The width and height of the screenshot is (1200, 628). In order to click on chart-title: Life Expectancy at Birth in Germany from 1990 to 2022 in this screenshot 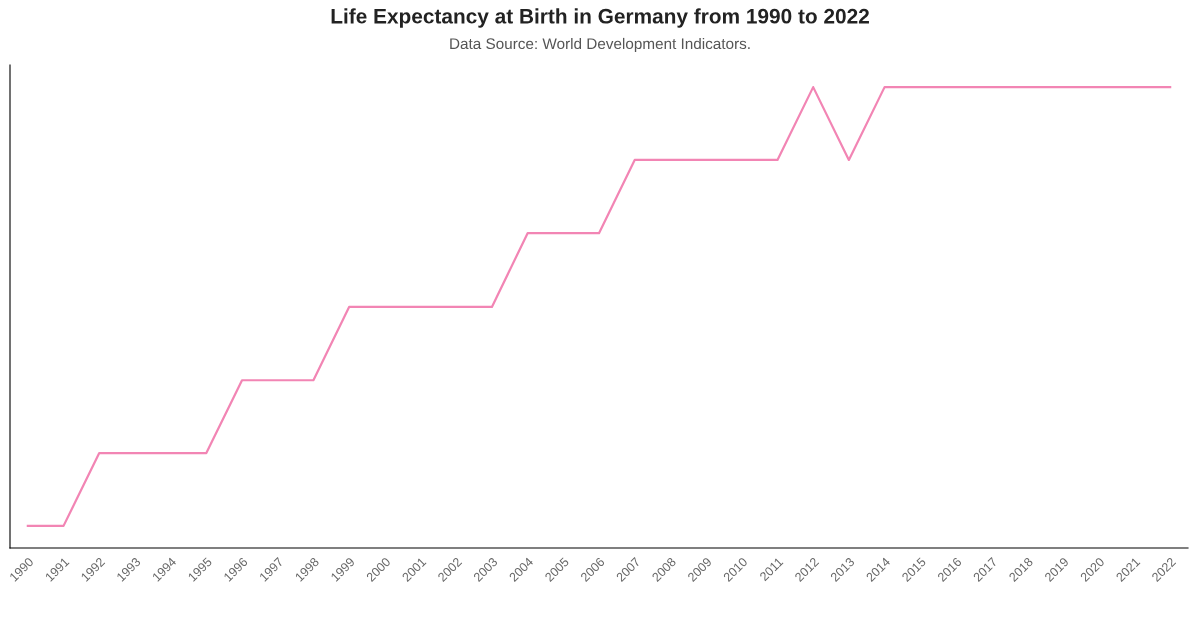, I will do `click(600, 18)`.